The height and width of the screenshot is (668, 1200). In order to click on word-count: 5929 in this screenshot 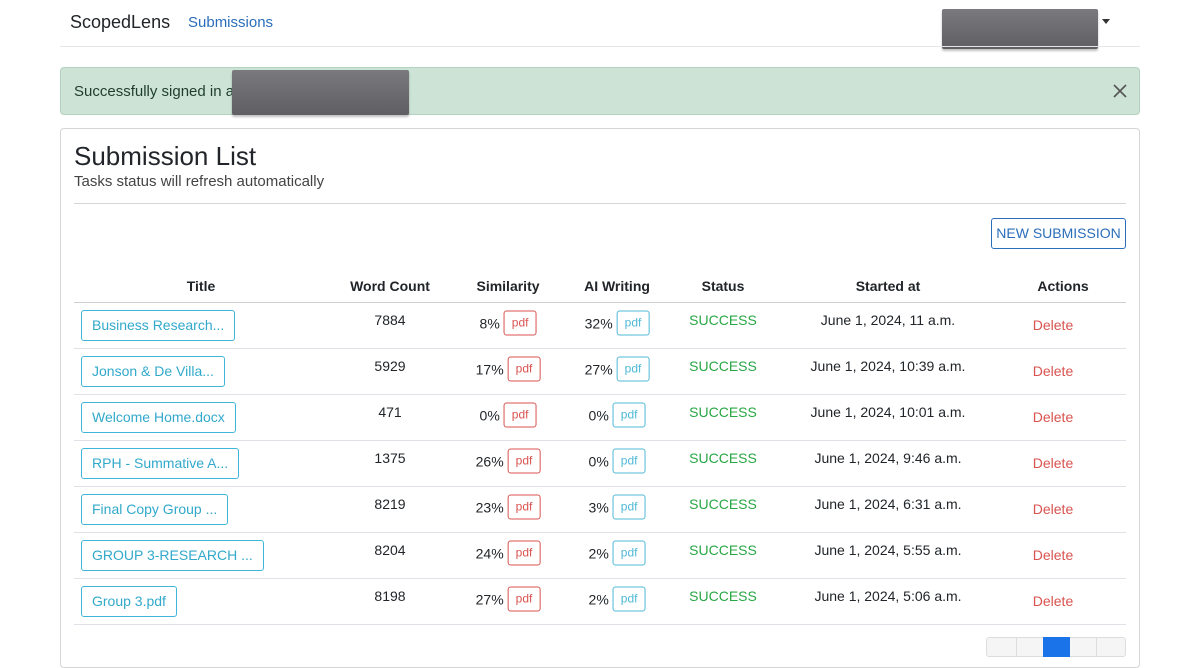, I will do `click(390, 366)`.